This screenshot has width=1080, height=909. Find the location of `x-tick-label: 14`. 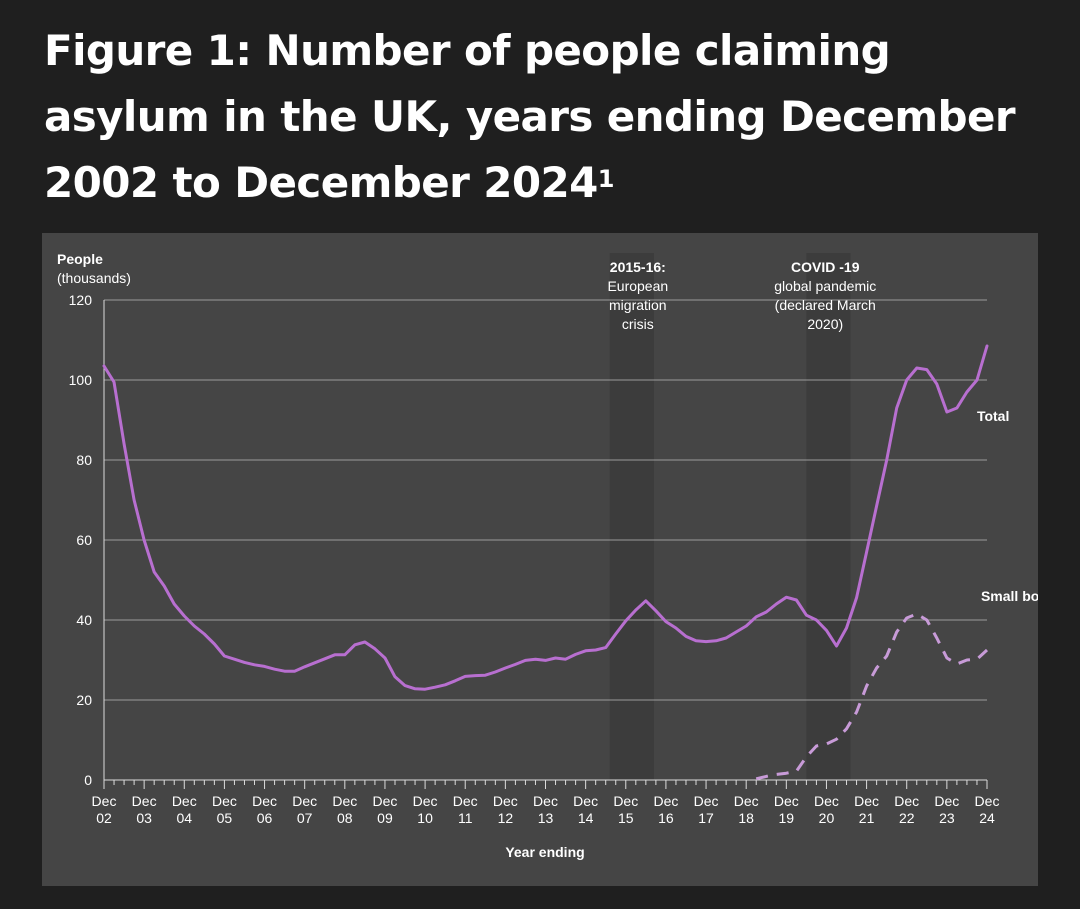

x-tick-label: 14 is located at coordinates (586, 818).